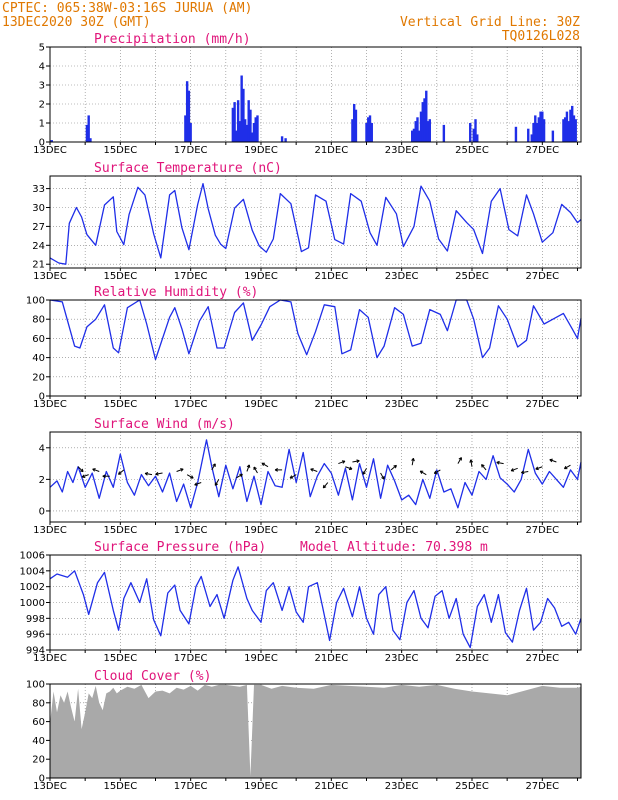 The width and height of the screenshot is (618, 800). I want to click on panel-title: Surface Wind (m/s), so click(164, 424).